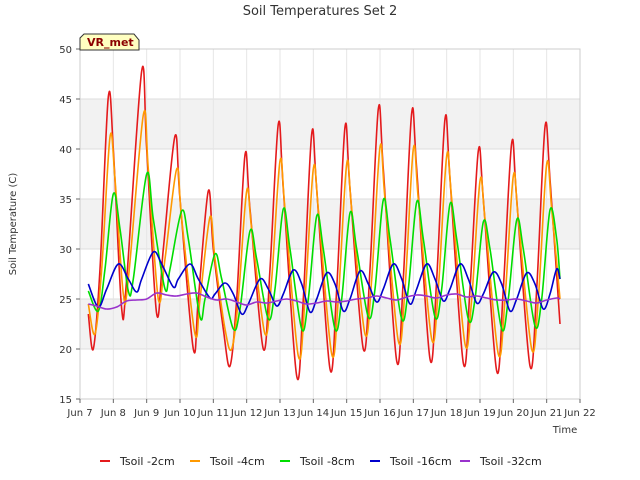 The height and width of the screenshot is (480, 640). Describe the element at coordinates (113, 413) in the screenshot. I see `x-tick-label: Jun 8` at that location.